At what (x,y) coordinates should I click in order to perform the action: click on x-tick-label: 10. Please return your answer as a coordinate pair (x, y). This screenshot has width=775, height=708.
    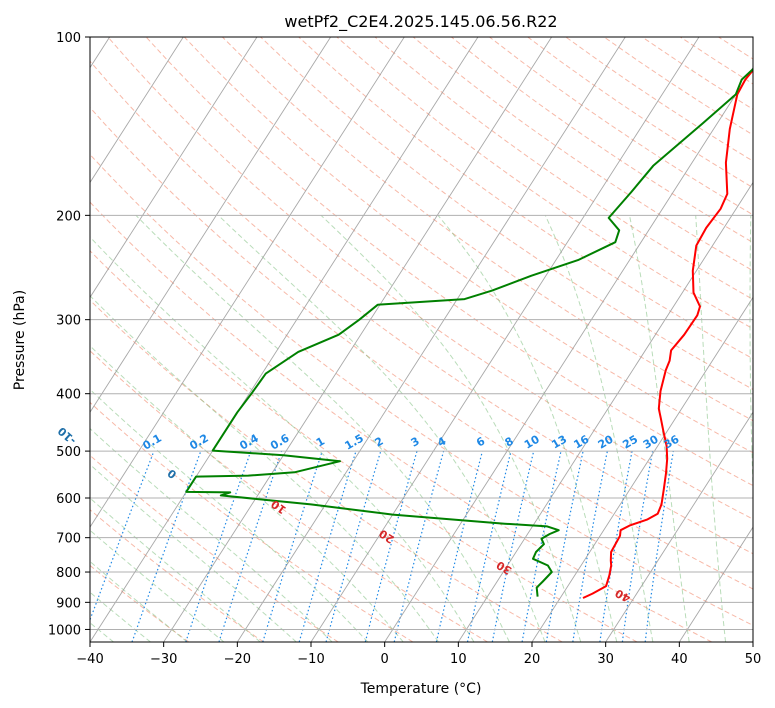
    Looking at the image, I should click on (458, 659).